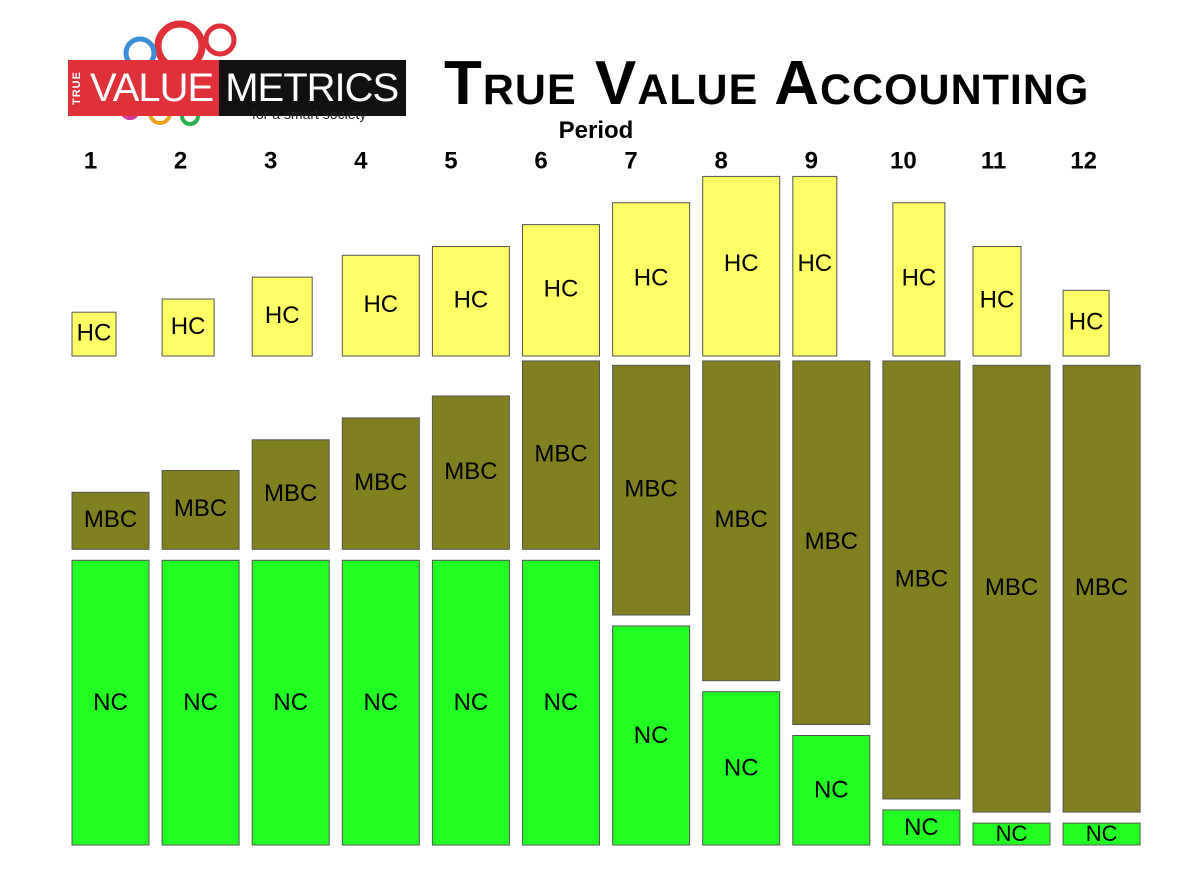 The height and width of the screenshot is (893, 1194). I want to click on mbc-bar-label-11: MBC, so click(1011, 587).